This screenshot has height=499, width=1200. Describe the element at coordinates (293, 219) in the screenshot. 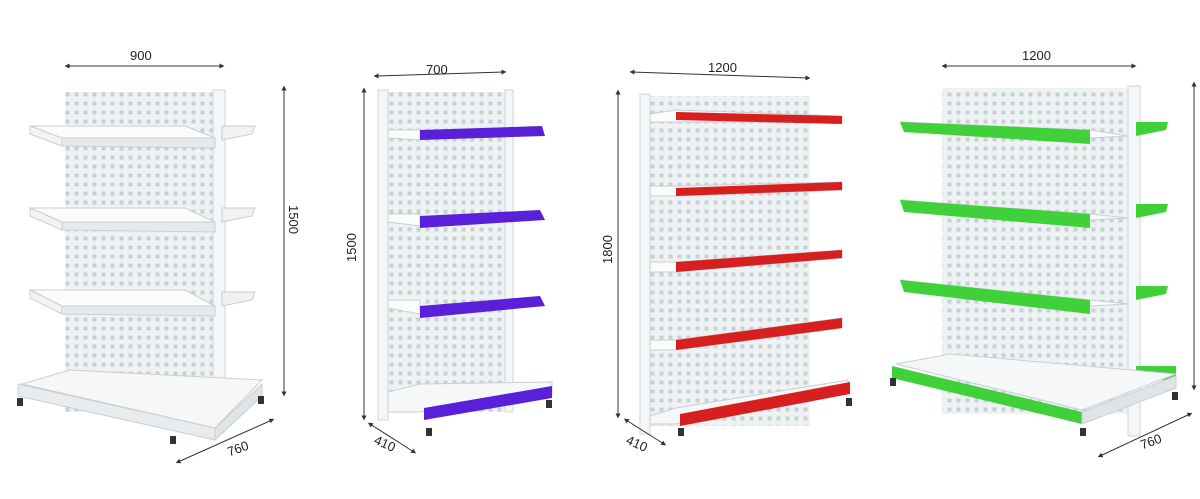

I see `height-label-unit-1: 1500` at that location.